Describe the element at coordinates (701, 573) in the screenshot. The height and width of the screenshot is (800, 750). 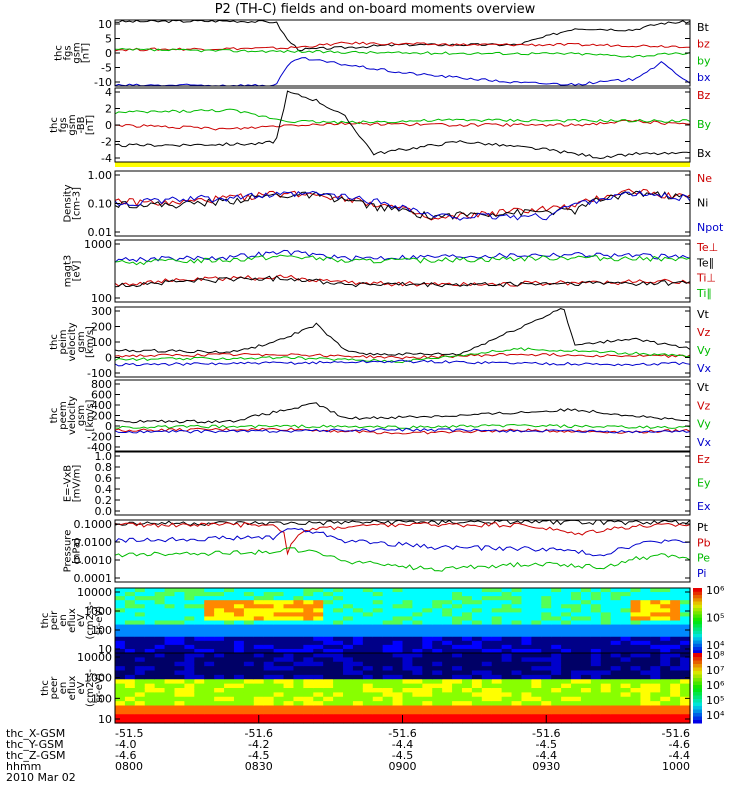
I see `legend-entry-Pi: Pi` at that location.